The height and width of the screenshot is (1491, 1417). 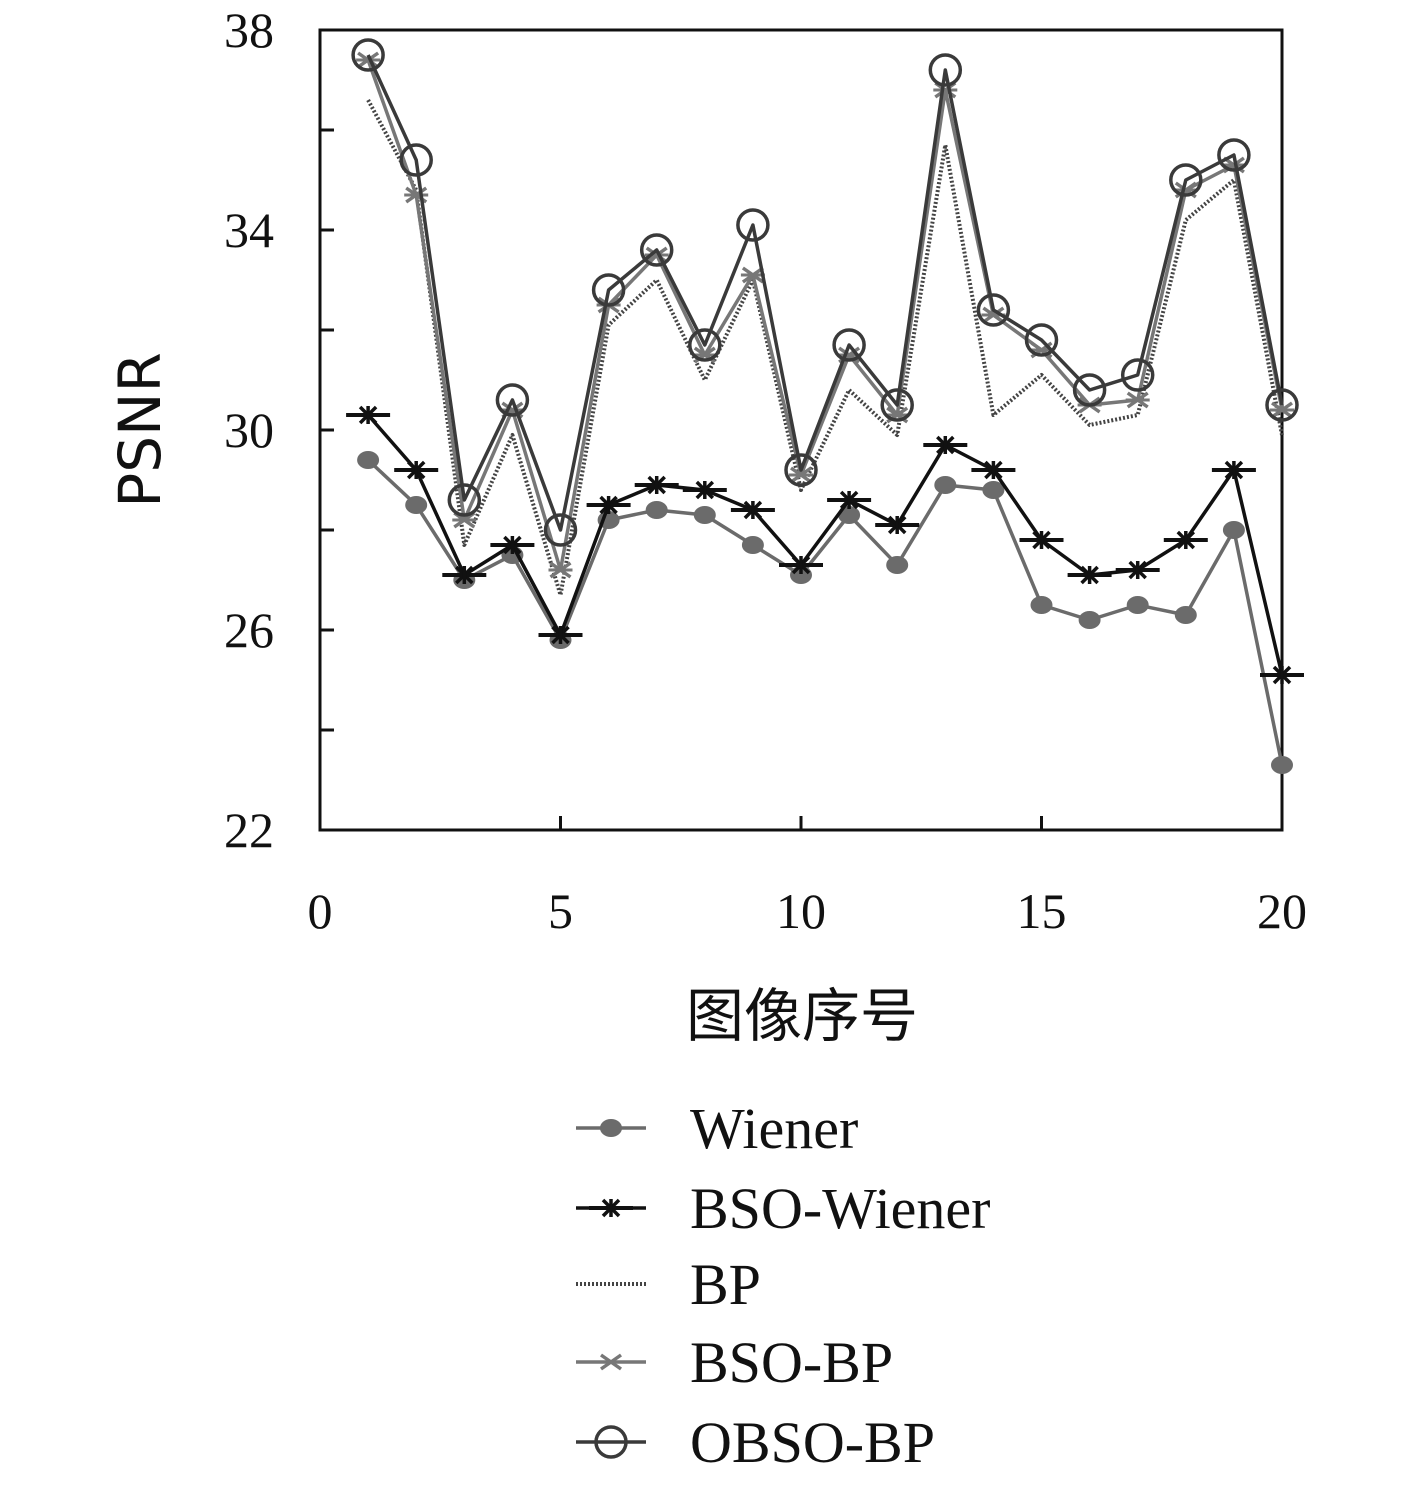 What do you see at coordinates (791, 1362) in the screenshot?
I see `legend-label: BSO-BP` at bounding box center [791, 1362].